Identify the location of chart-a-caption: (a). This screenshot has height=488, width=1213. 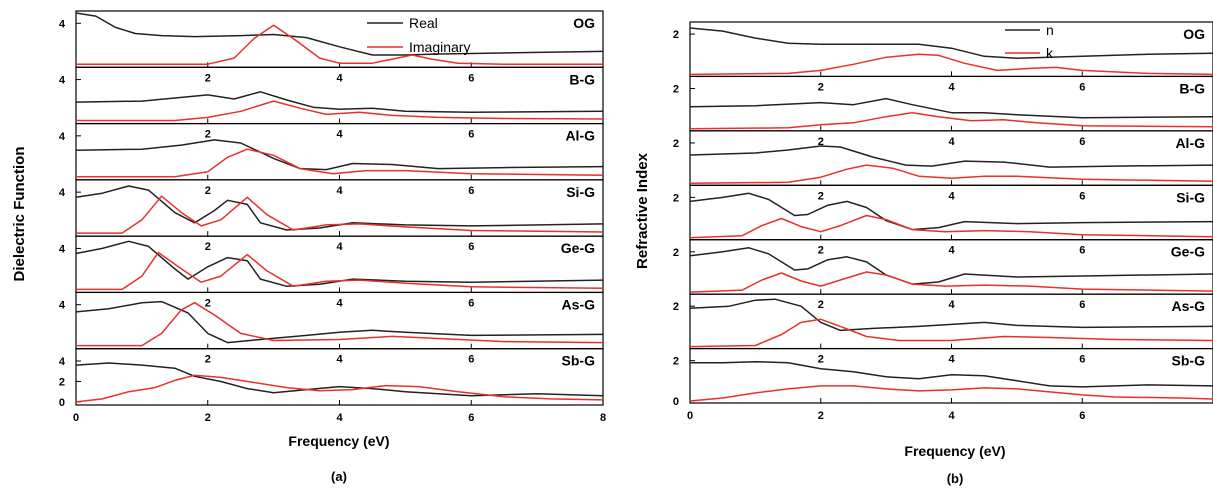
(339, 476).